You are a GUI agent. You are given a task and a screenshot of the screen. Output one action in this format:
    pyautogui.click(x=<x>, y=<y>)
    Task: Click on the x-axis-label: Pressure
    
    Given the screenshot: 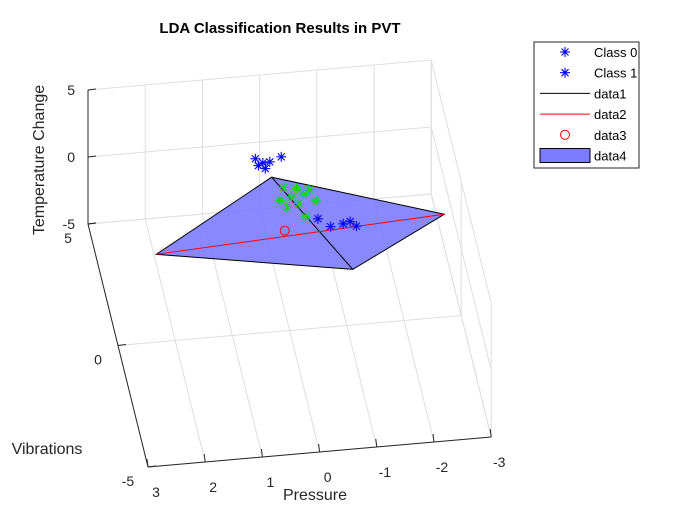 What is the action you would take?
    pyautogui.click(x=315, y=495)
    